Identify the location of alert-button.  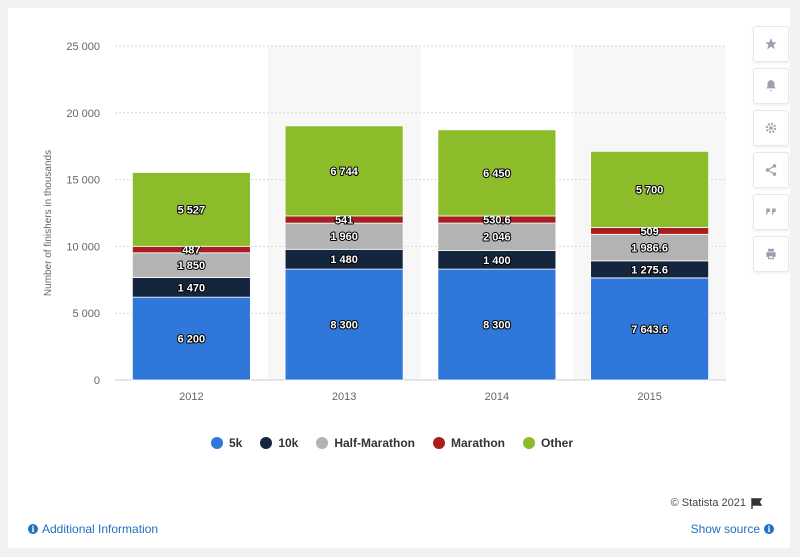
(771, 86).